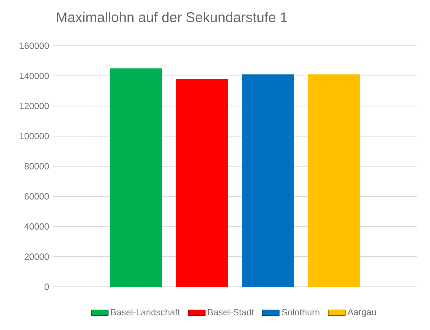 The height and width of the screenshot is (330, 430). What do you see at coordinates (37, 166) in the screenshot?
I see `y-tick-label: 80000` at bounding box center [37, 166].